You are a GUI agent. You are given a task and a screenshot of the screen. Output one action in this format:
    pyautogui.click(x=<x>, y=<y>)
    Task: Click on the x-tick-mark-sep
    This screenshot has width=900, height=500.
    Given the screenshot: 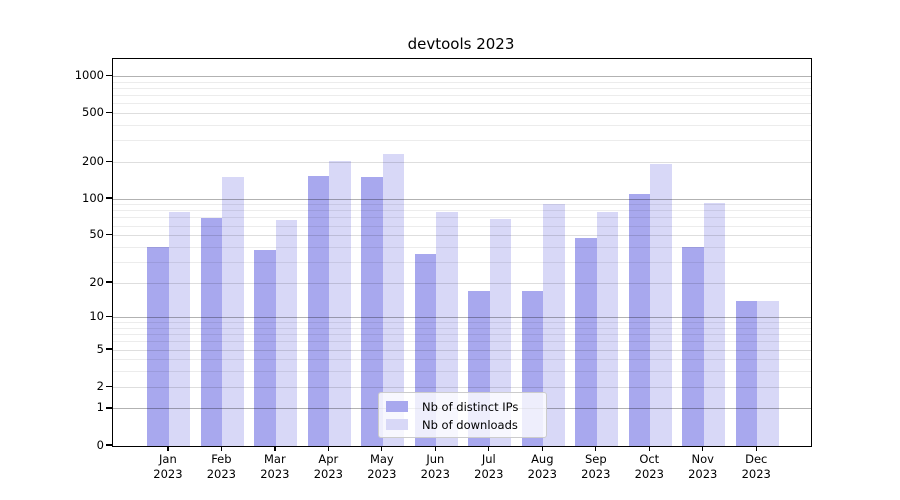 What is the action you would take?
    pyautogui.click(x=596, y=448)
    